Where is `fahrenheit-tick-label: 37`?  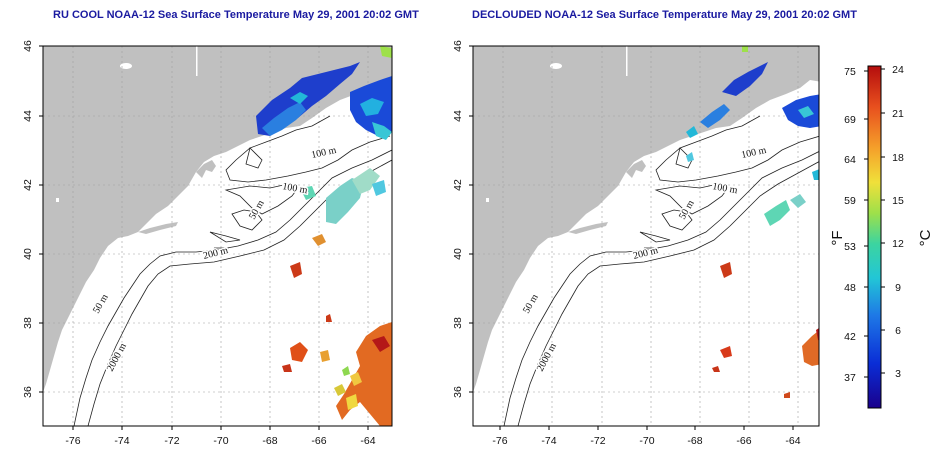 fahrenheit-tick-label: 37 is located at coordinates (850, 378).